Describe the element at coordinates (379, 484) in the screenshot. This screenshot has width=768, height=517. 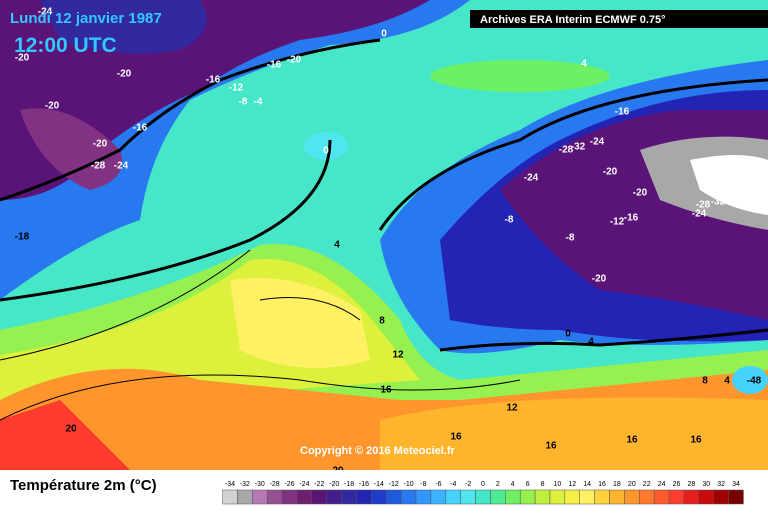
I see `legend-tick-label: -14` at that location.